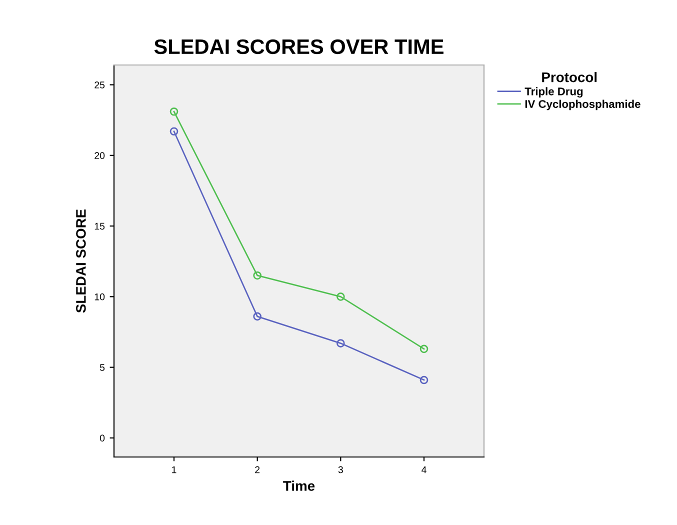  Describe the element at coordinates (99, 156) in the screenshot. I see `y-tick-label: 20` at that location.